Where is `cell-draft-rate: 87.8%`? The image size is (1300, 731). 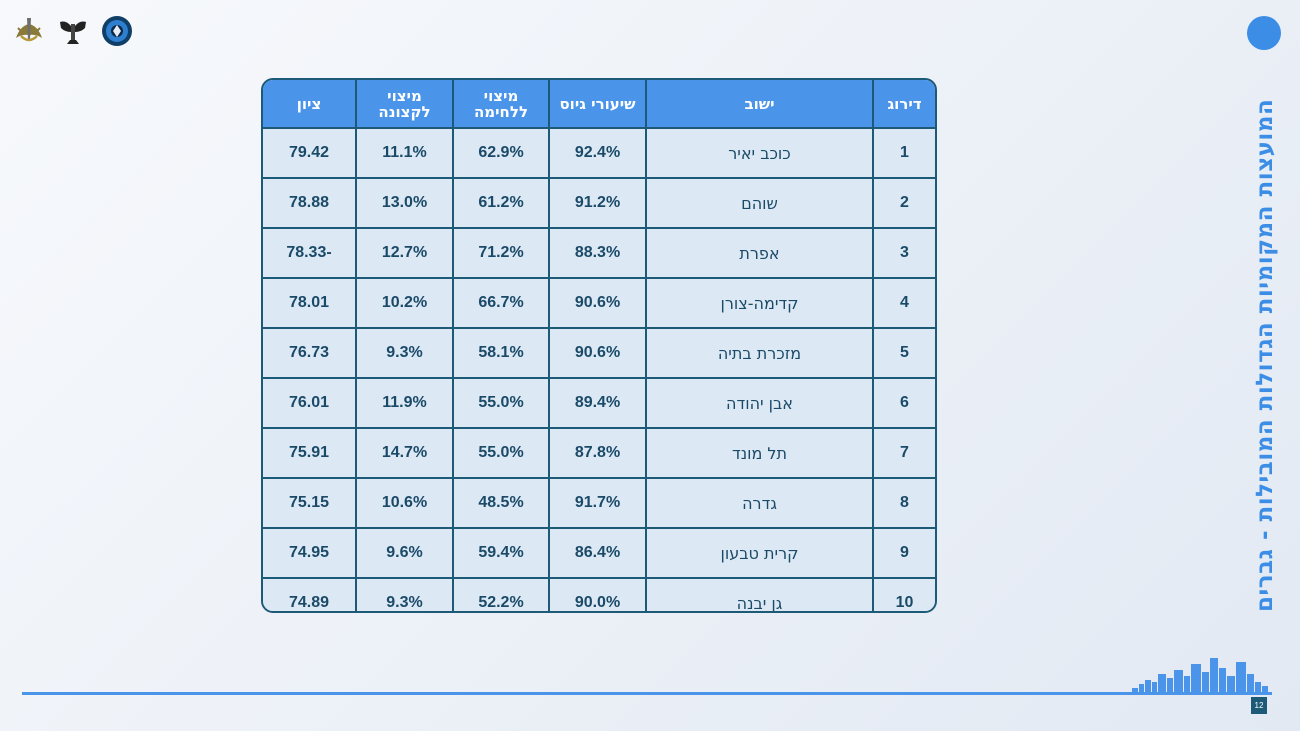
cell-draft-rate: 87.8% is located at coordinates (597, 453).